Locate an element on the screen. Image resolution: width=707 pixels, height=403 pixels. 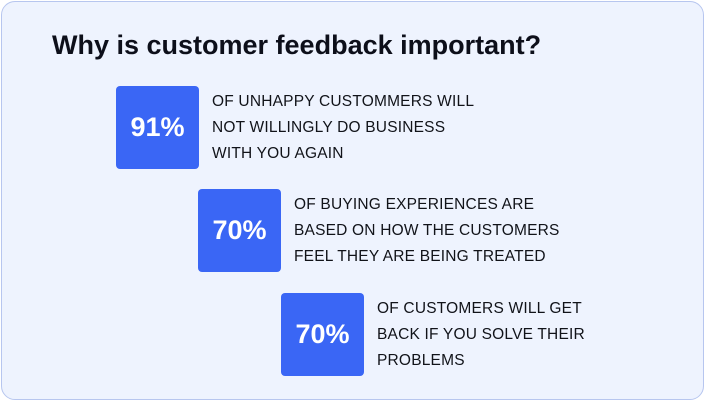
stat-description-line: WITH YOU AGAIN is located at coordinates (278, 153).